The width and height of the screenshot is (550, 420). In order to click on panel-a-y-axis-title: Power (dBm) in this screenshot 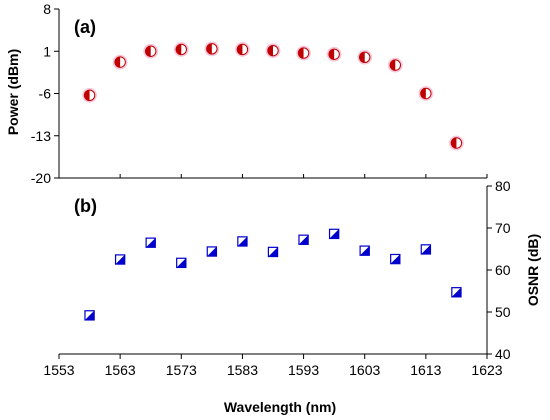, I will do `click(13, 92)`.